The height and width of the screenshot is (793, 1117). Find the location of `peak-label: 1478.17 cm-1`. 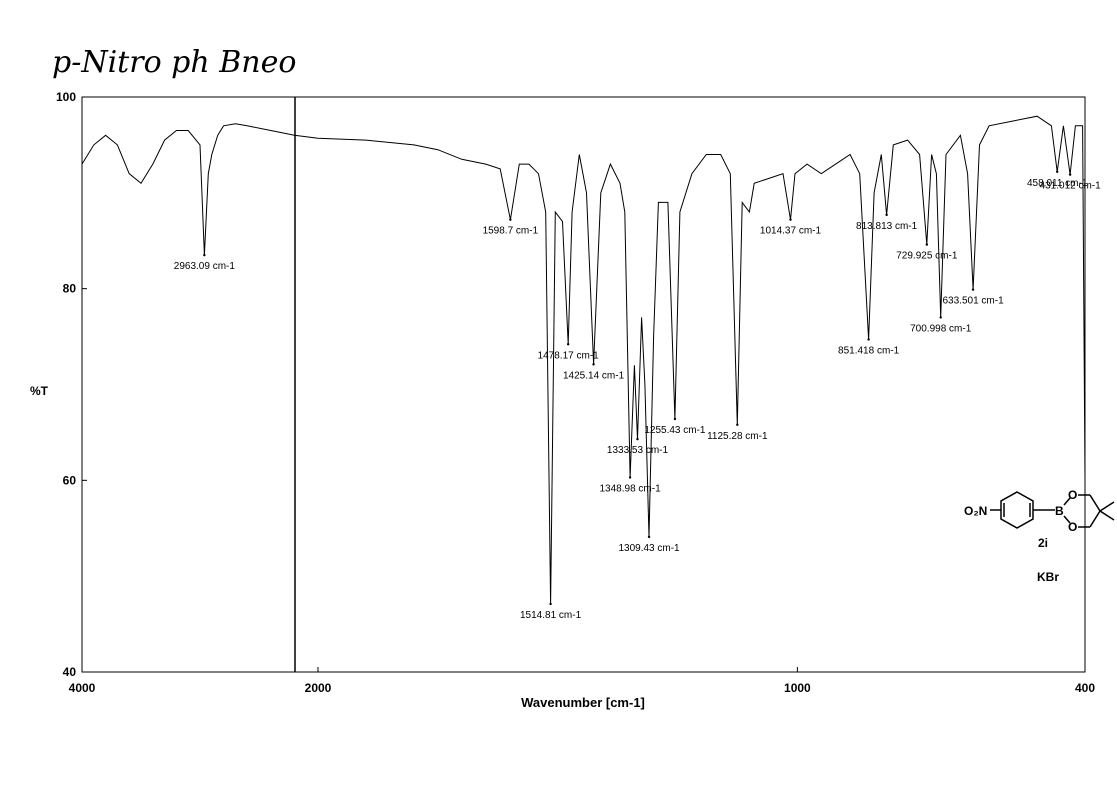

peak-label: 1478.17 cm-1 is located at coordinates (569, 355).